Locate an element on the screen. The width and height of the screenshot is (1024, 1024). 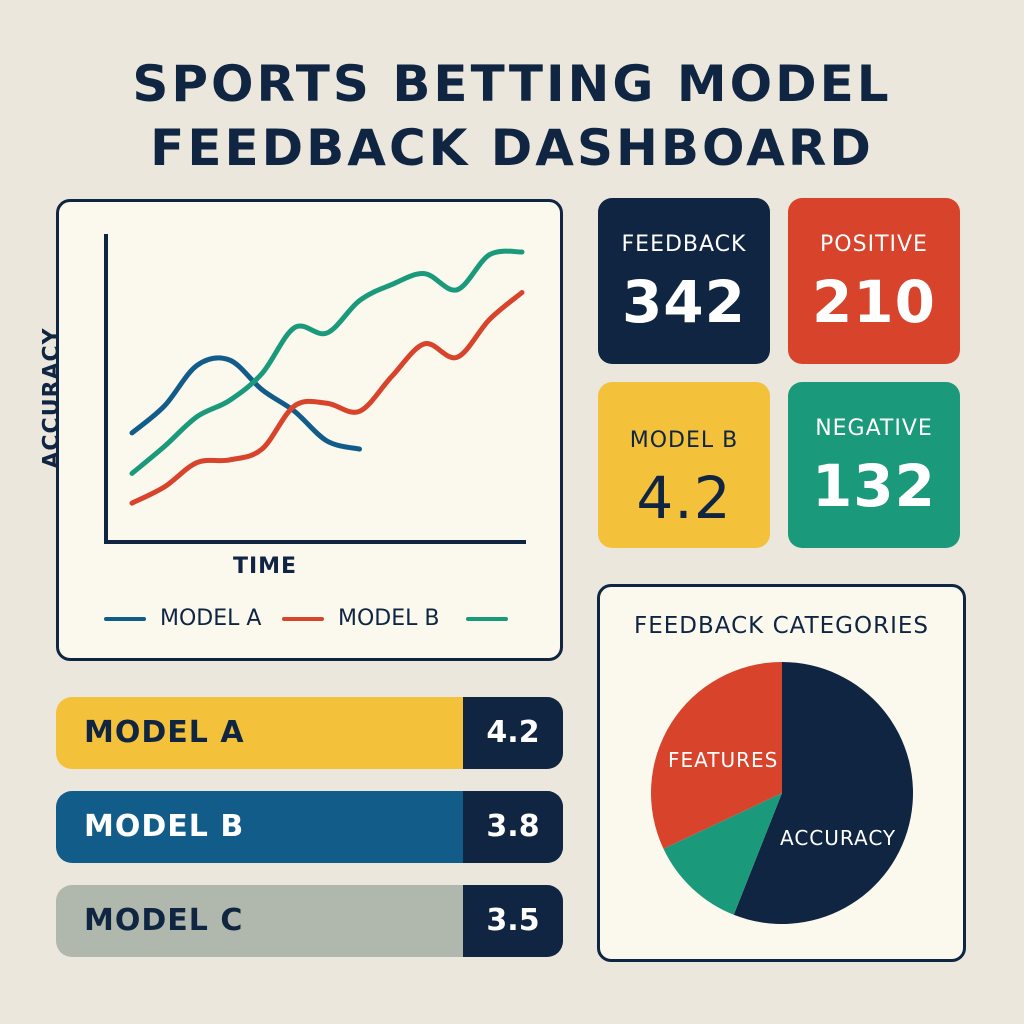
rating-bar-model-c: MODEL C 3.5 is located at coordinates (309, 921).